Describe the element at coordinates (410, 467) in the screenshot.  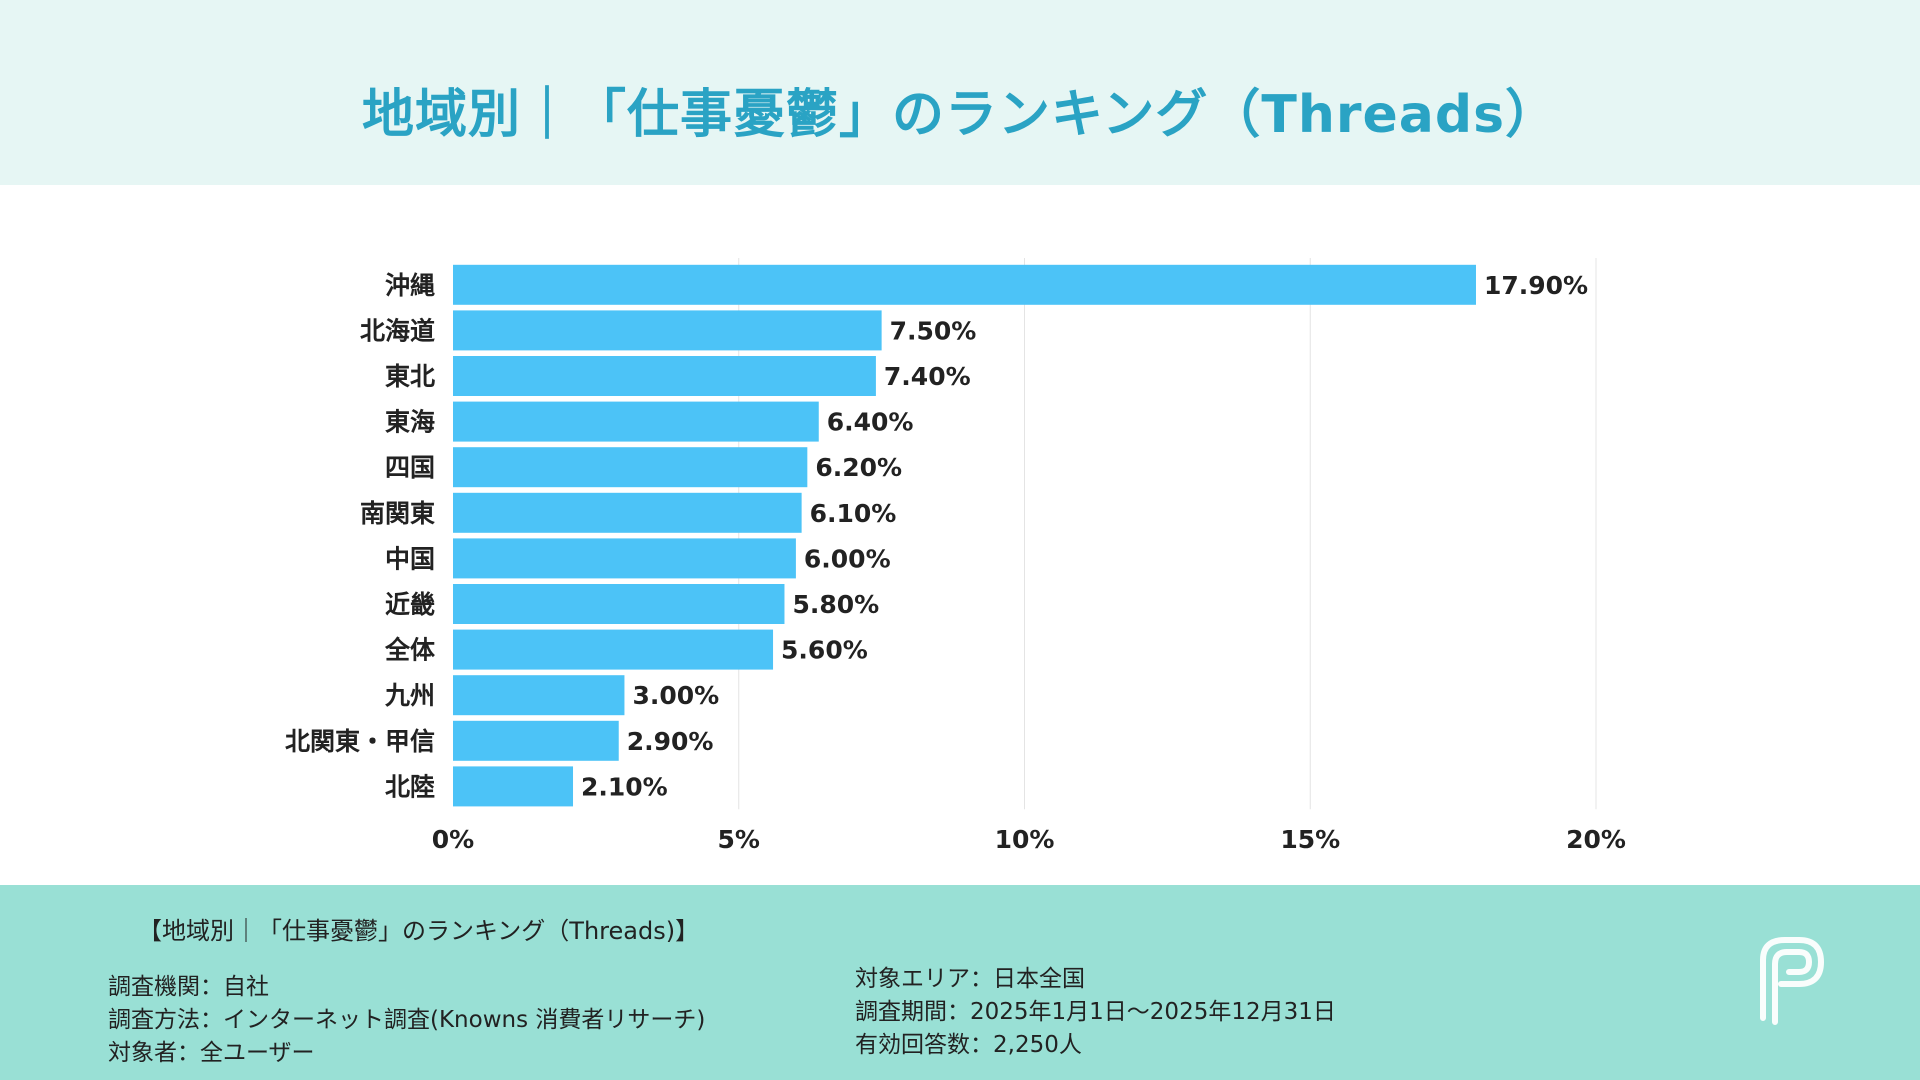
I see `category-label: 四国` at that location.